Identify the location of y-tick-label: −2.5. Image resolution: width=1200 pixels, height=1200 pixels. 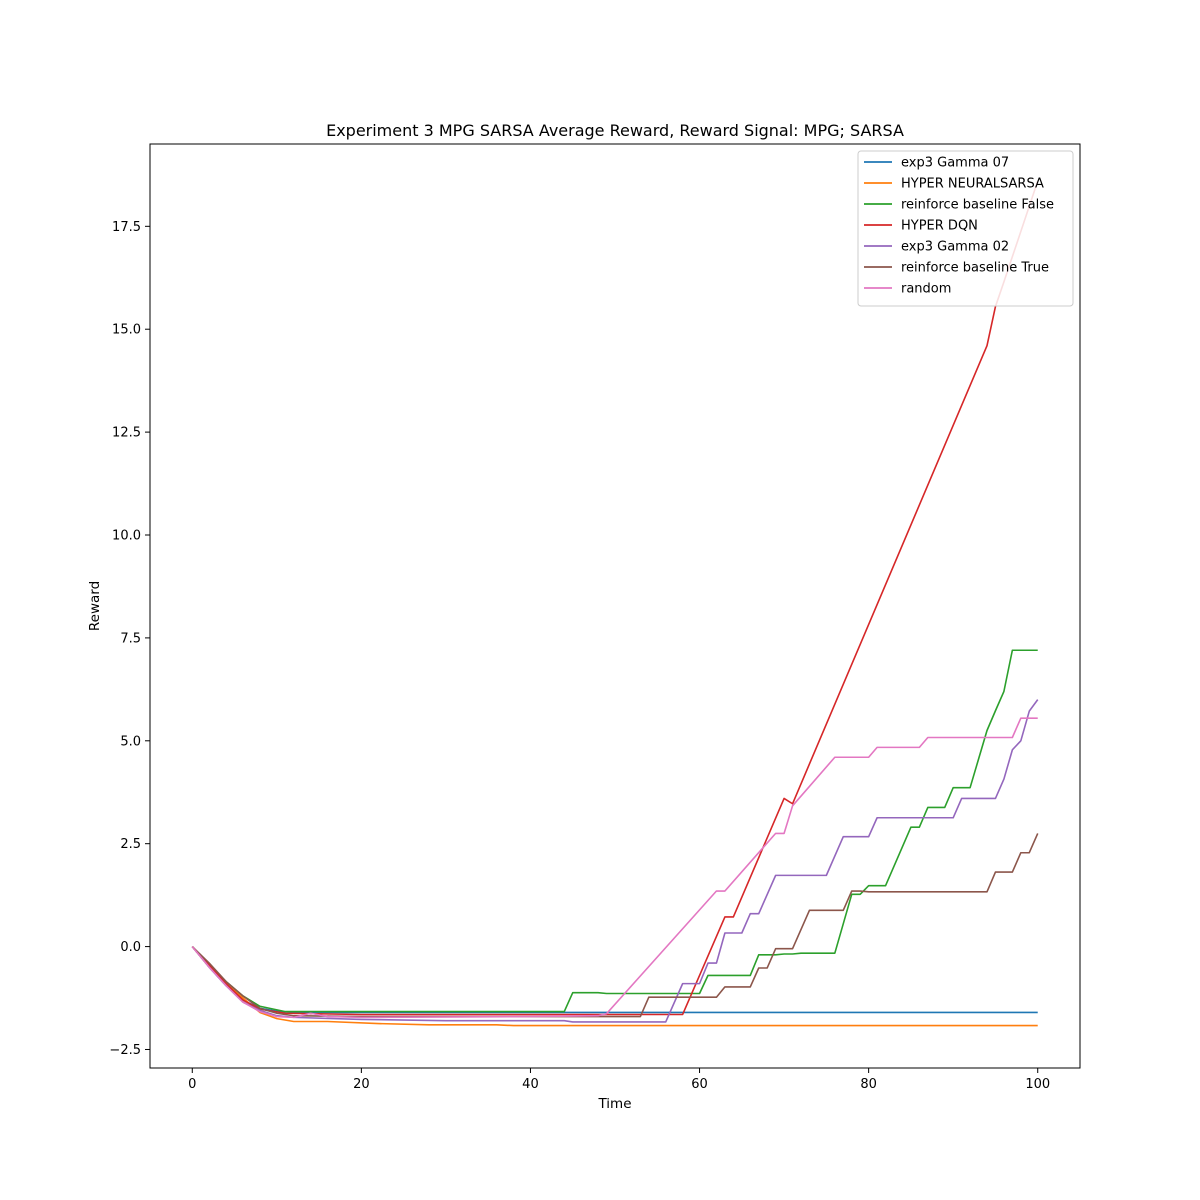
(125, 1050).